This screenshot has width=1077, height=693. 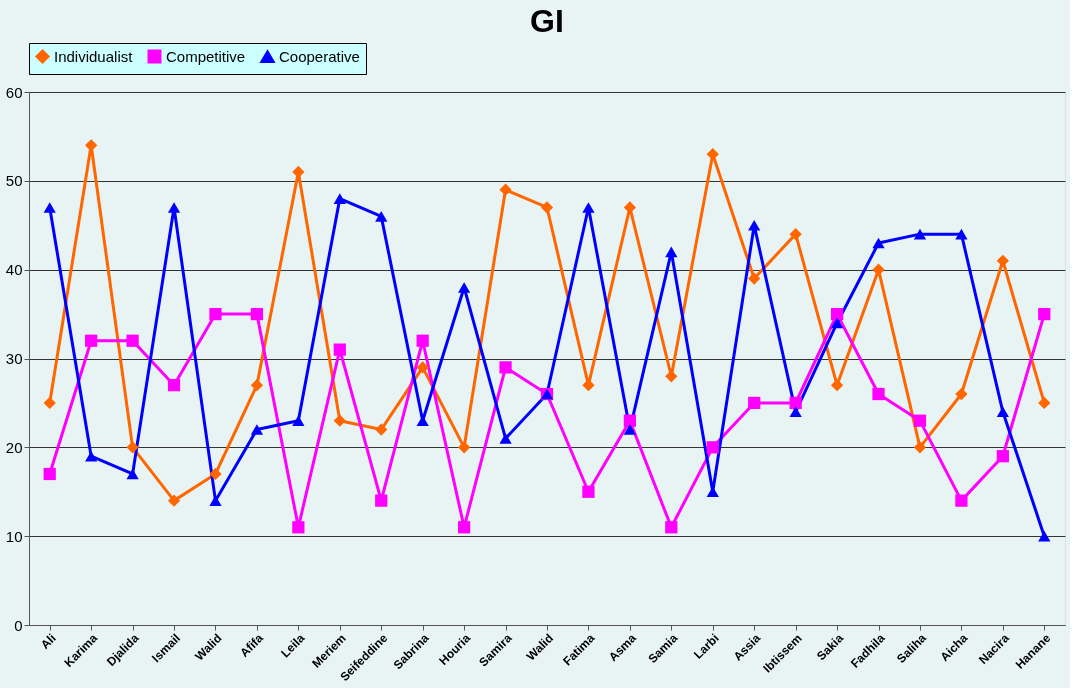 What do you see at coordinates (48, 641) in the screenshot?
I see `x-tick-label: Ali` at bounding box center [48, 641].